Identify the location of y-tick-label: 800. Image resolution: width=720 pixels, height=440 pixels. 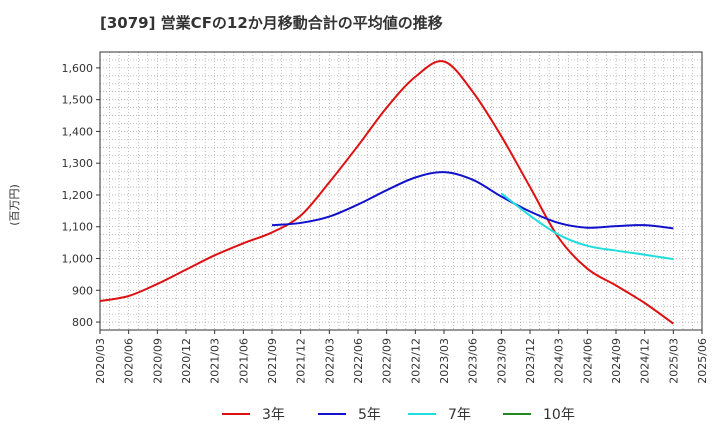
(82, 322).